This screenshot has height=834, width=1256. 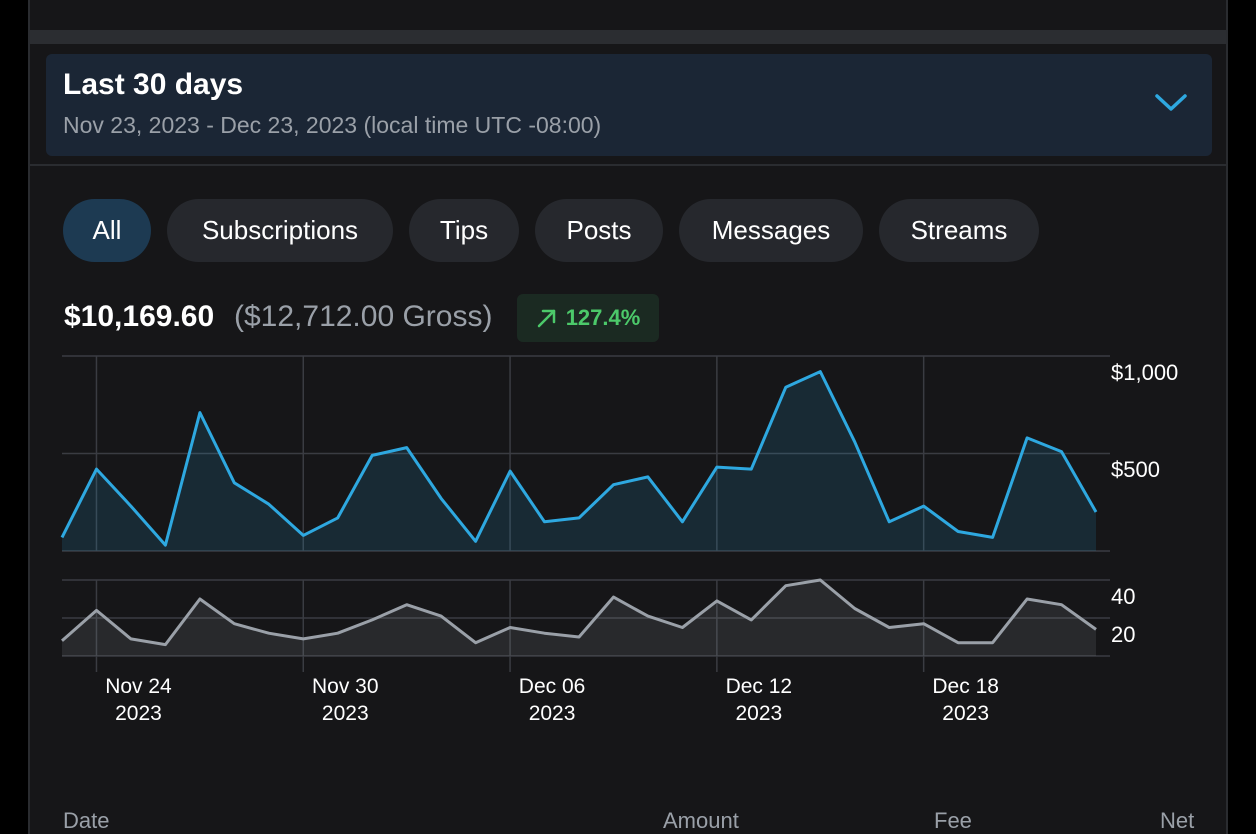 What do you see at coordinates (1144, 372) in the screenshot?
I see `y-tick-label: $1,000` at bounding box center [1144, 372].